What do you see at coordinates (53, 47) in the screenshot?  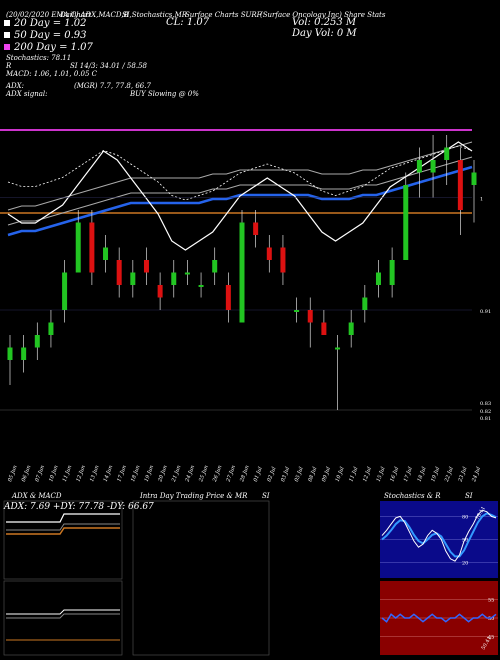 I see `legend-200-label: 200 Day = 1.07` at bounding box center [53, 47].